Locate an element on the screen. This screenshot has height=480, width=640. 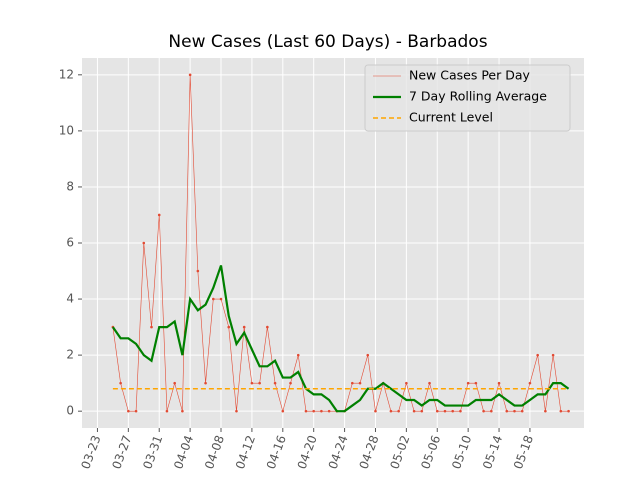
legend-label: Current Level is located at coordinates (451, 117).